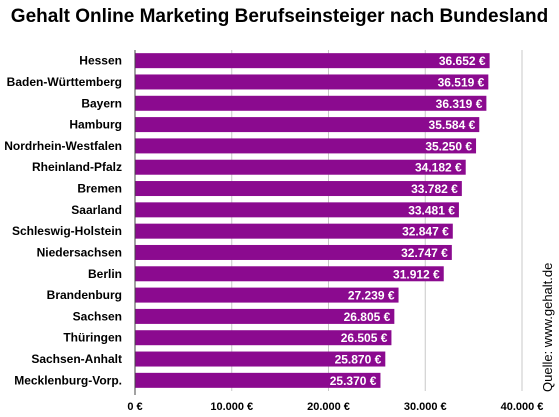 Image resolution: width=559 pixels, height=417 pixels. I want to click on source-label: Quelle: www.gehalt.de, so click(547, 327).